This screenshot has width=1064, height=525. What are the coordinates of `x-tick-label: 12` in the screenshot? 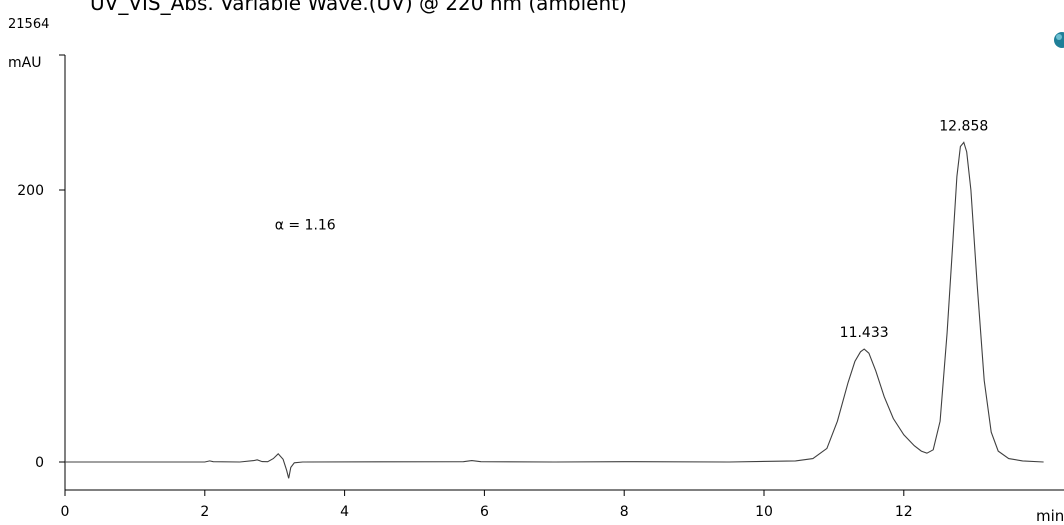 It's located at (904, 512).